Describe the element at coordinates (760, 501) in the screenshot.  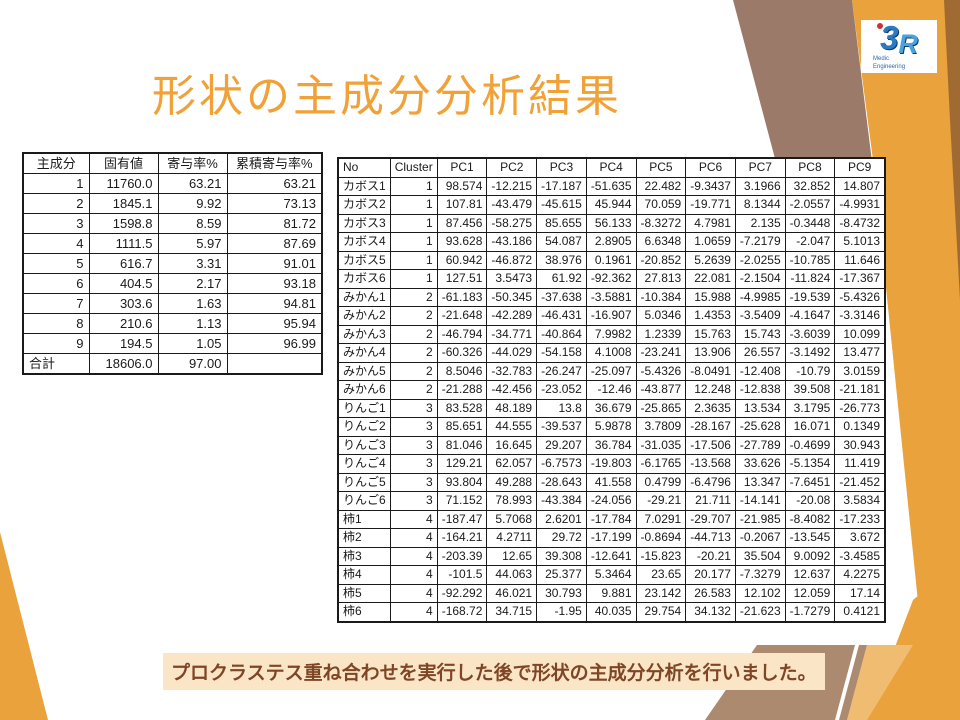
I see `table-cell: -14.141` at that location.